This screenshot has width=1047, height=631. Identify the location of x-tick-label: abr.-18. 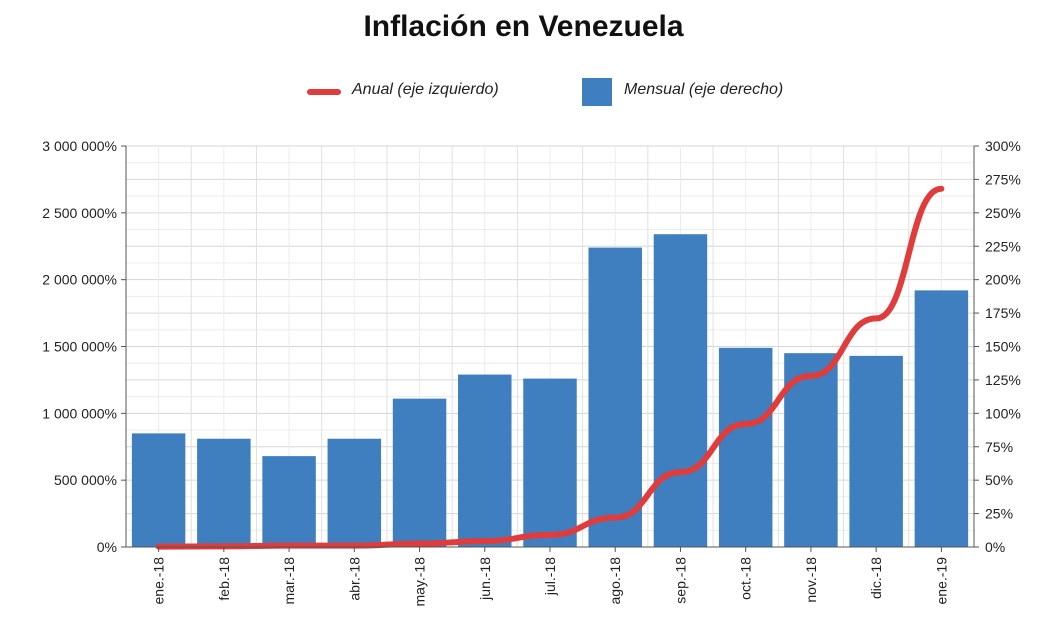
(354, 579).